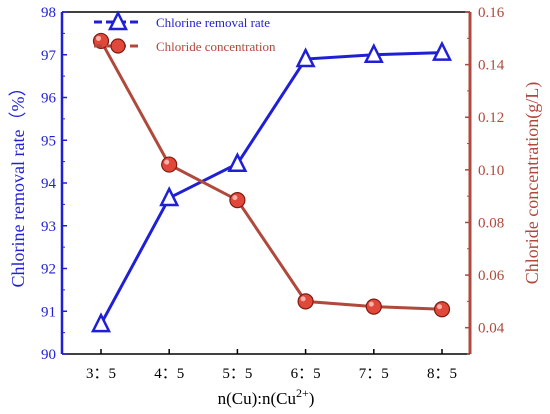  I want to click on x-axis-title-end: ), so click(312, 398).